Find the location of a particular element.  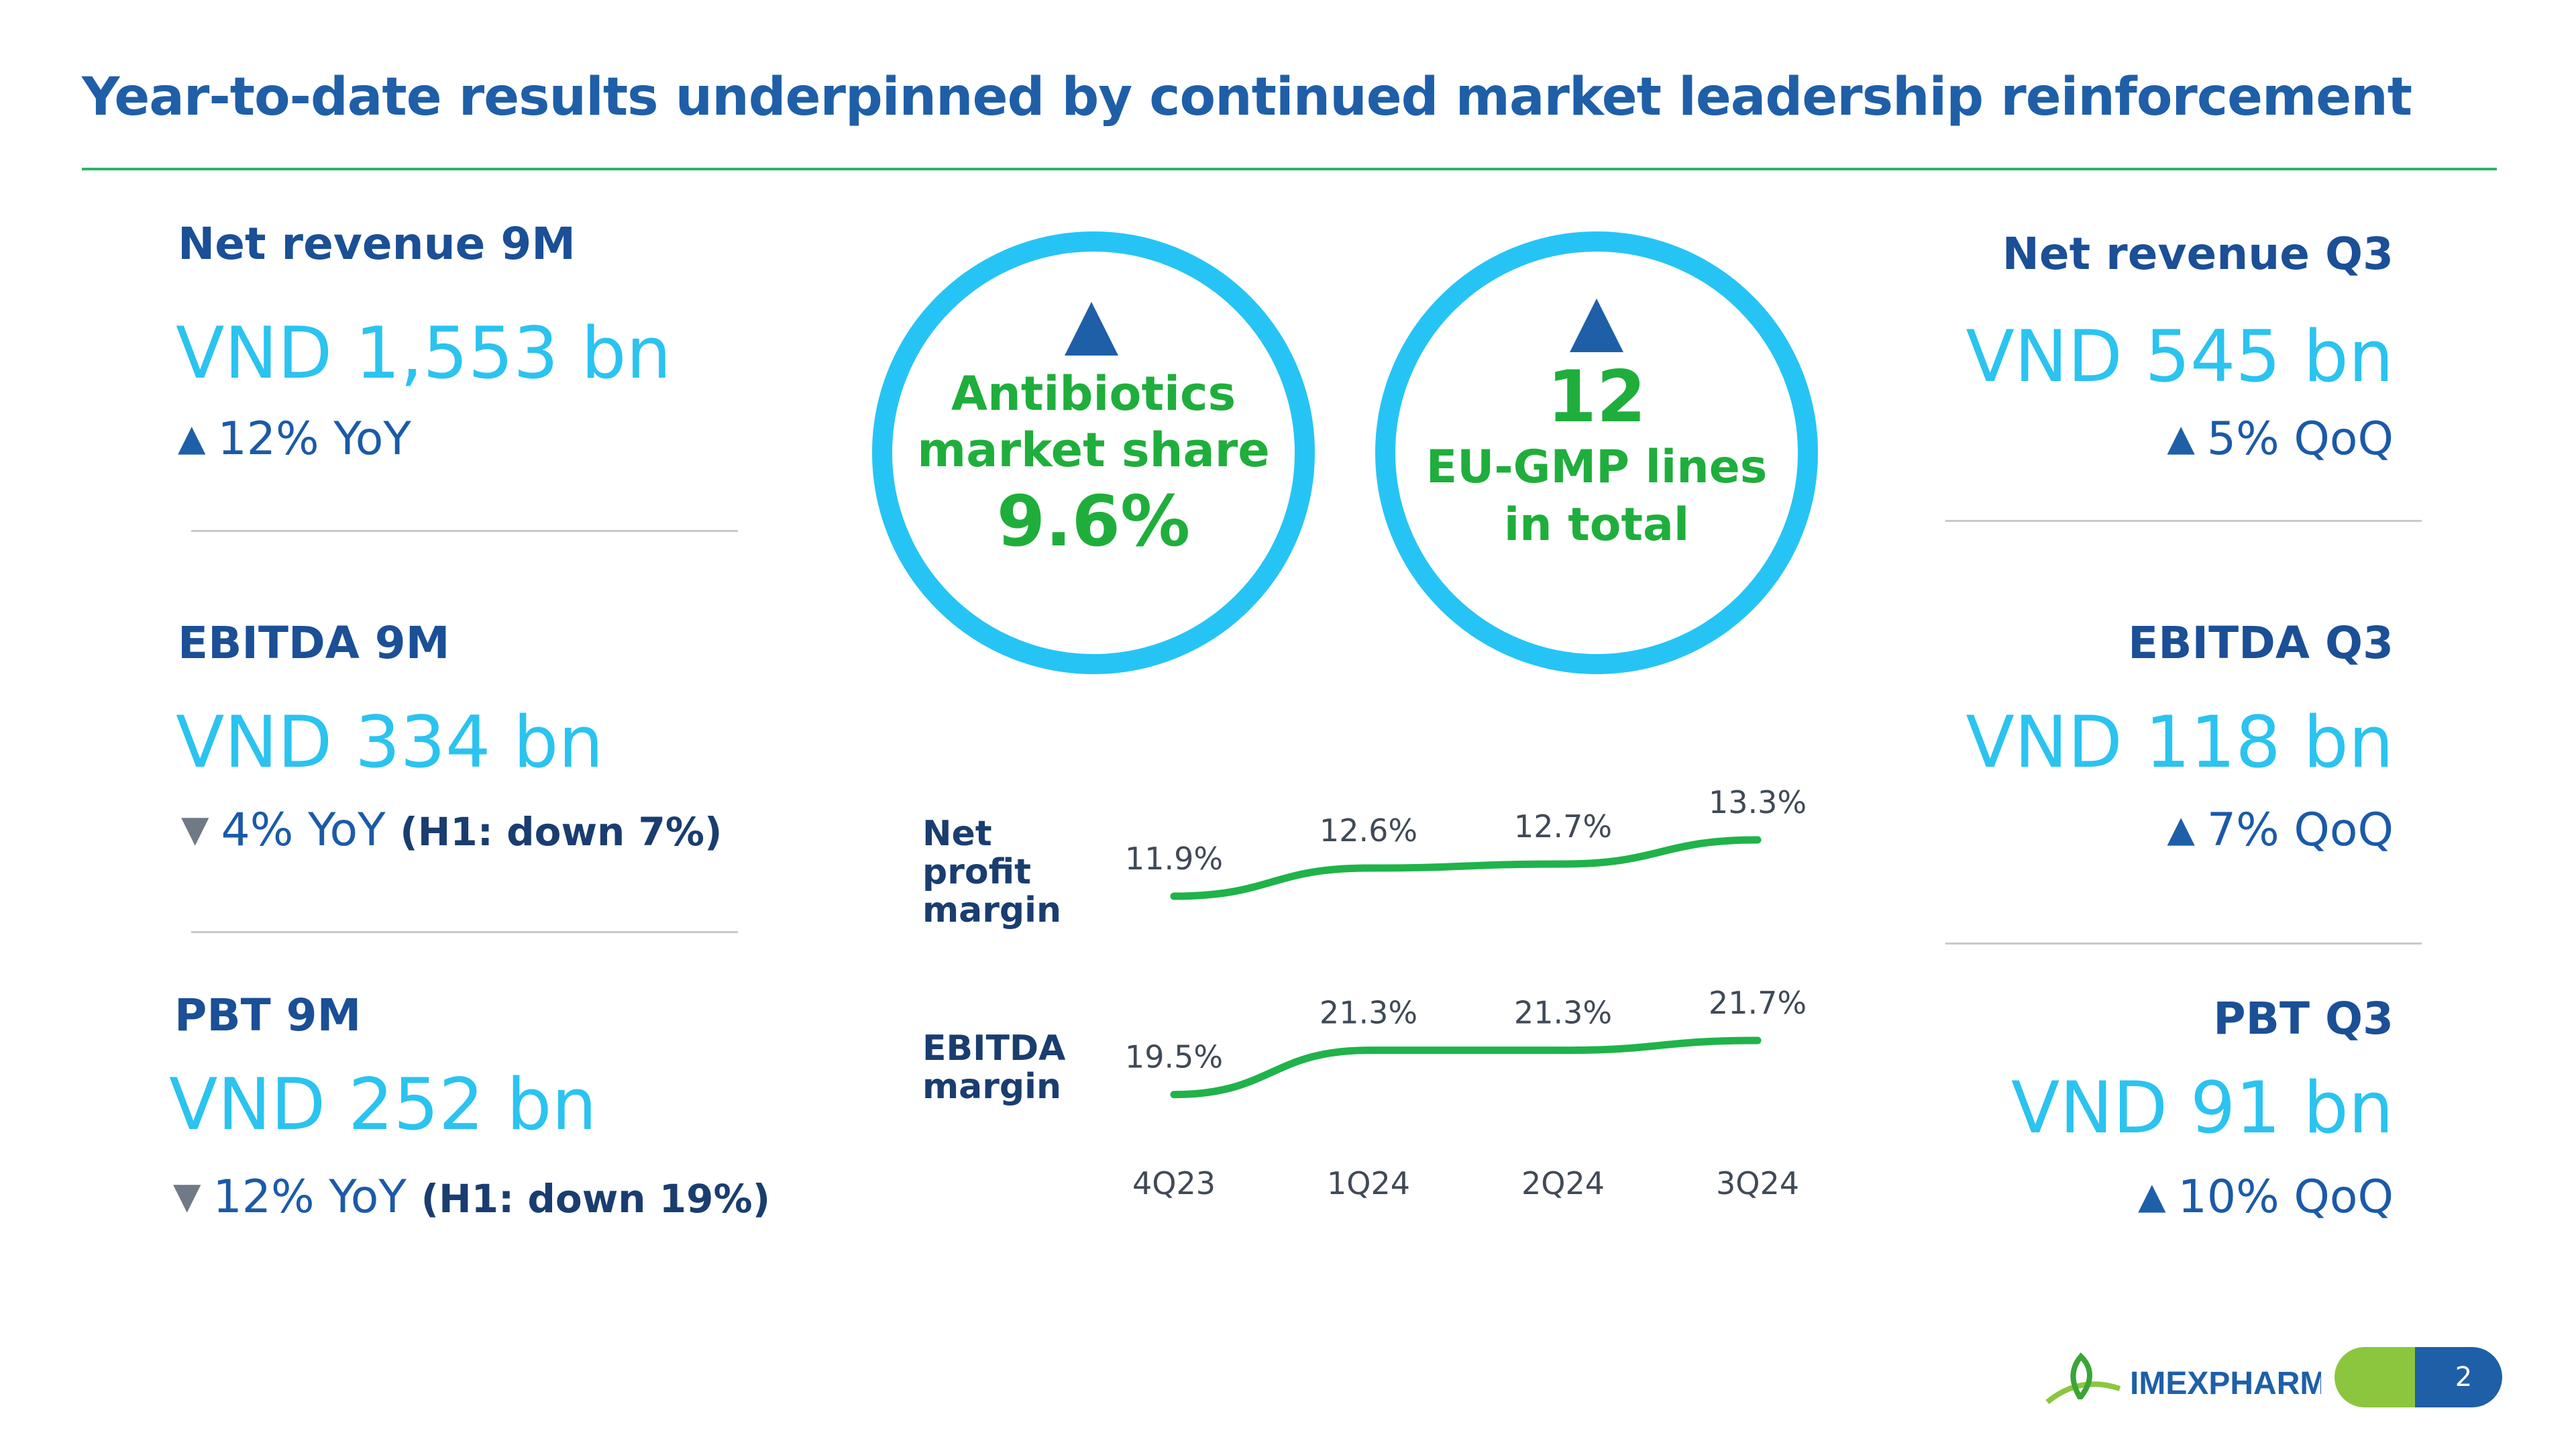

kpi-value-net-revenue-q3: VND 545 bn is located at coordinates (2180, 356).